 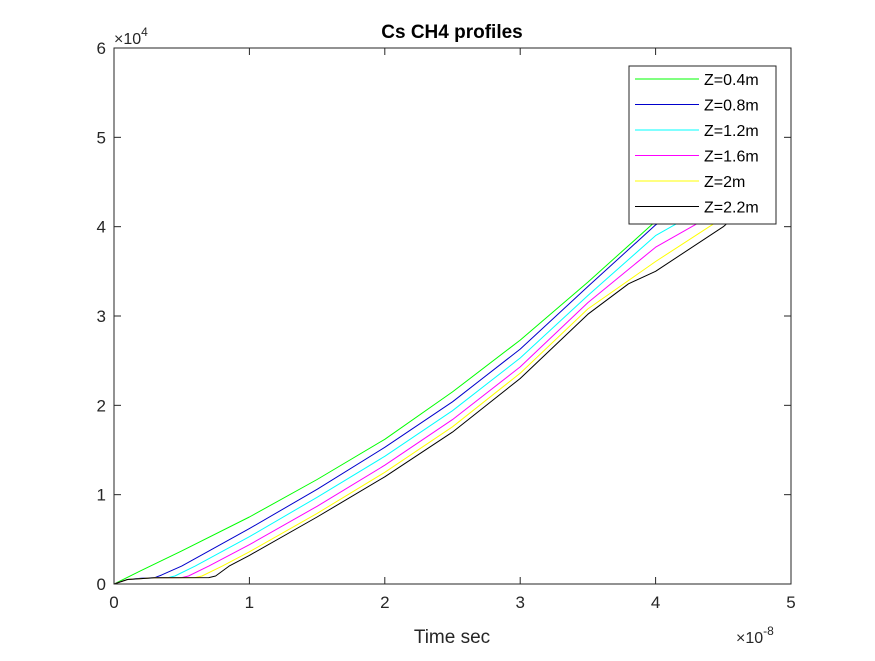 I want to click on chart-title: Cs CH4 profiles, so click(x=451, y=32).